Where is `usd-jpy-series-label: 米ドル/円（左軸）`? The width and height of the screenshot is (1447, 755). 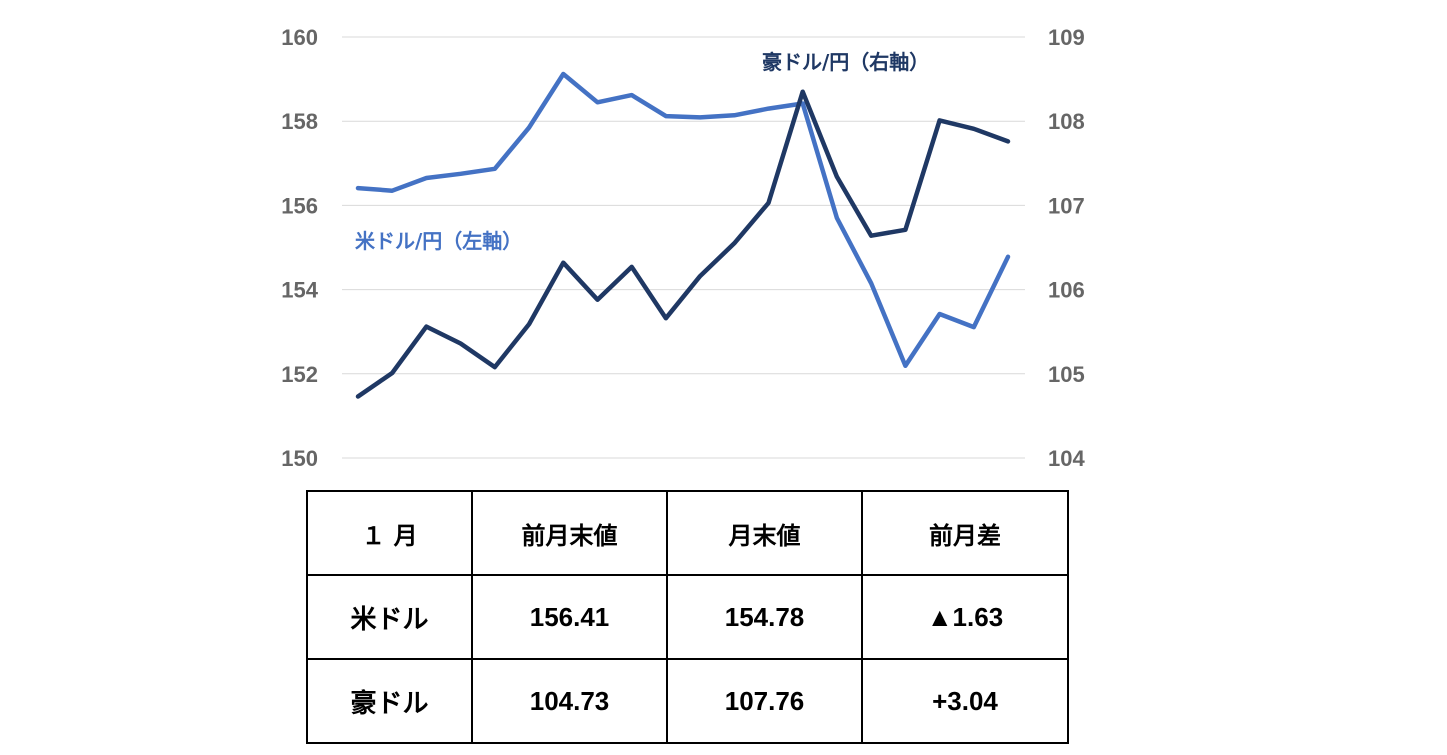
usd-jpy-series-label: 米ドル/円（左軸） is located at coordinates (438, 241).